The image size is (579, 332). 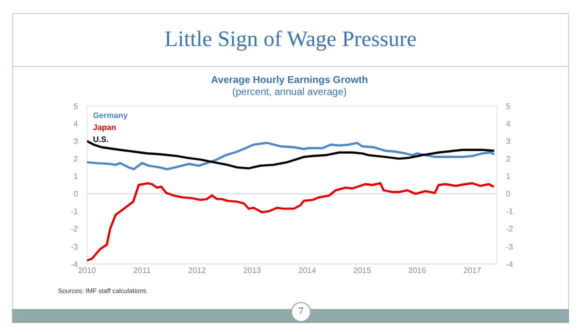 I want to click on y-tick-label: 4, so click(x=76, y=123).